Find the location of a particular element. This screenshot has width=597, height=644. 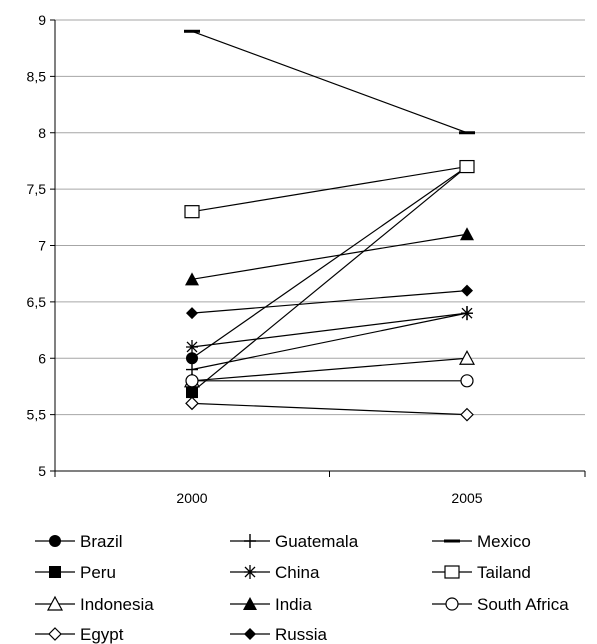

legend-label: Russia is located at coordinates (301, 634).